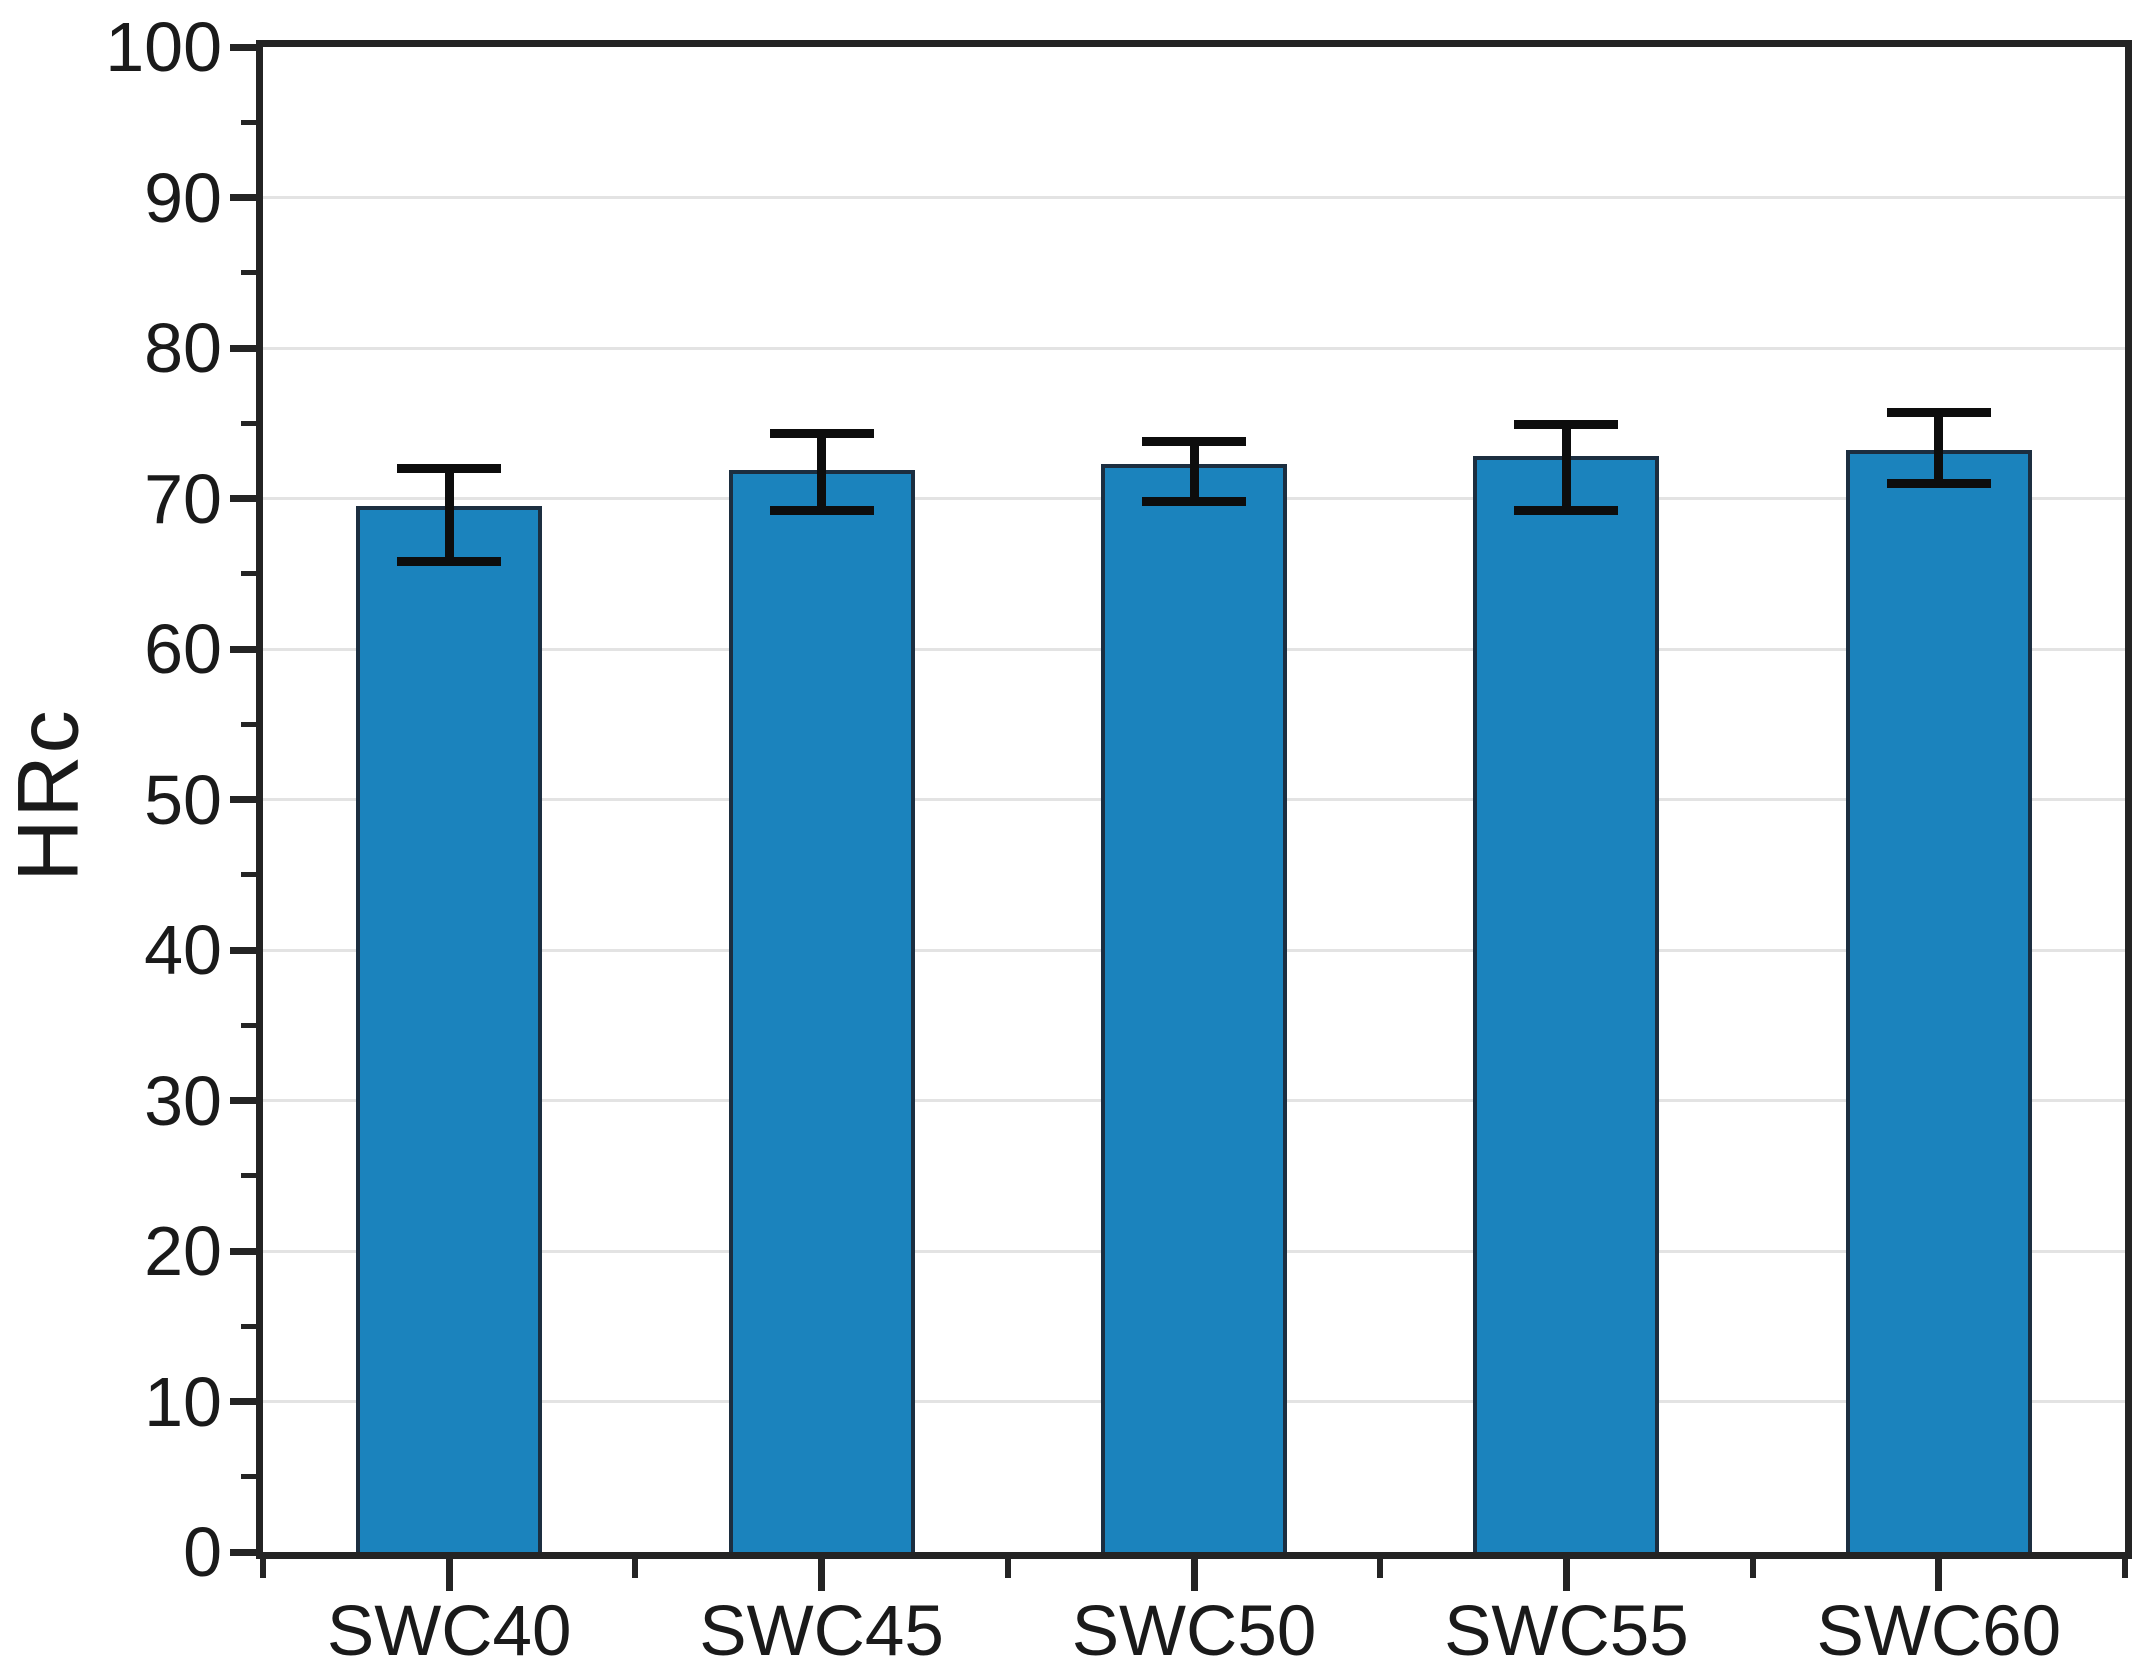 This screenshot has height=1676, width=2149. I want to click on error-bar-bottom-cap-swc40, so click(449, 562).